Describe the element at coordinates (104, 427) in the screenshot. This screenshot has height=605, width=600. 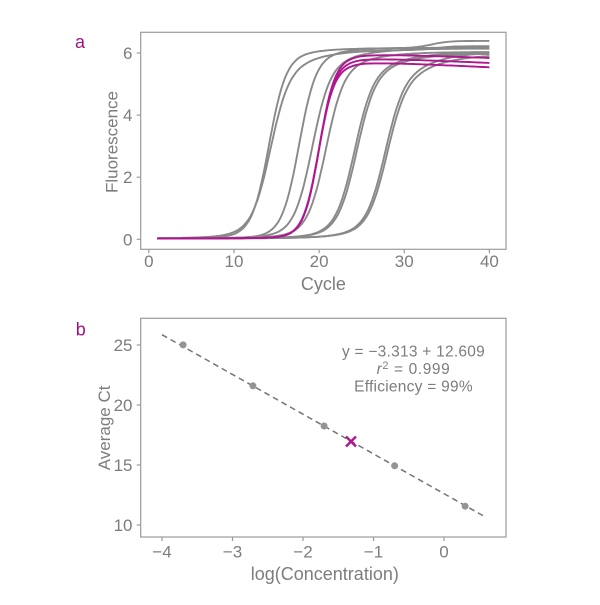
I see `svg-text: Average Ct` at that location.